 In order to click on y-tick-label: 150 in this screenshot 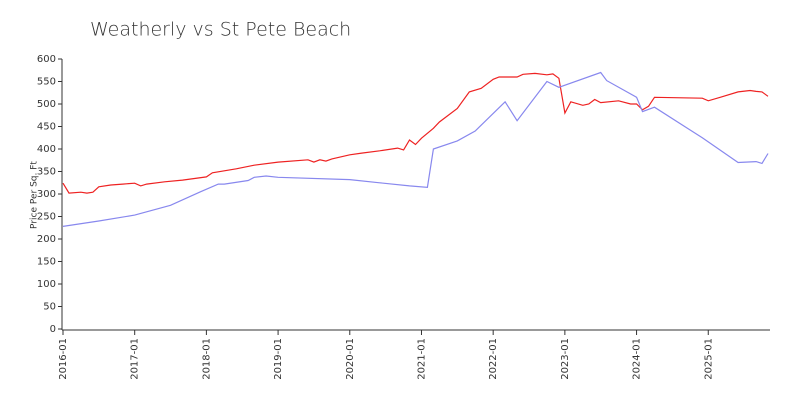, I will do `click(46, 262)`.